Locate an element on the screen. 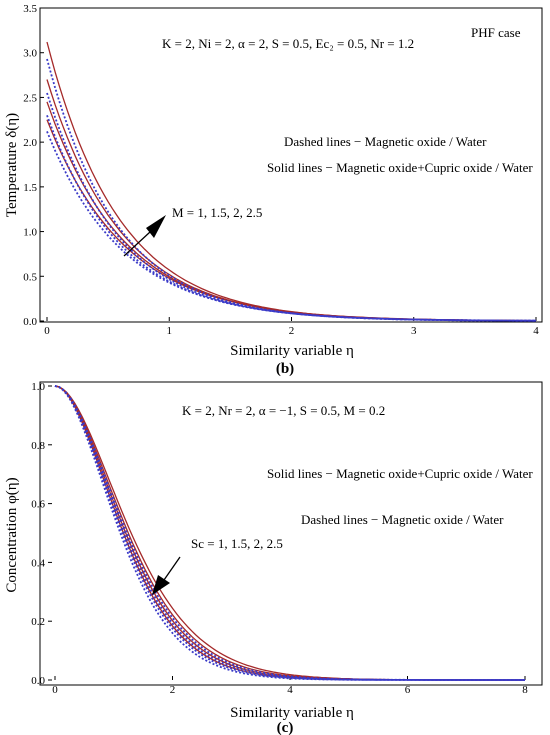 This screenshot has width=550, height=735. panel-b-ytick-label: 1.0 is located at coordinates (30, 233).